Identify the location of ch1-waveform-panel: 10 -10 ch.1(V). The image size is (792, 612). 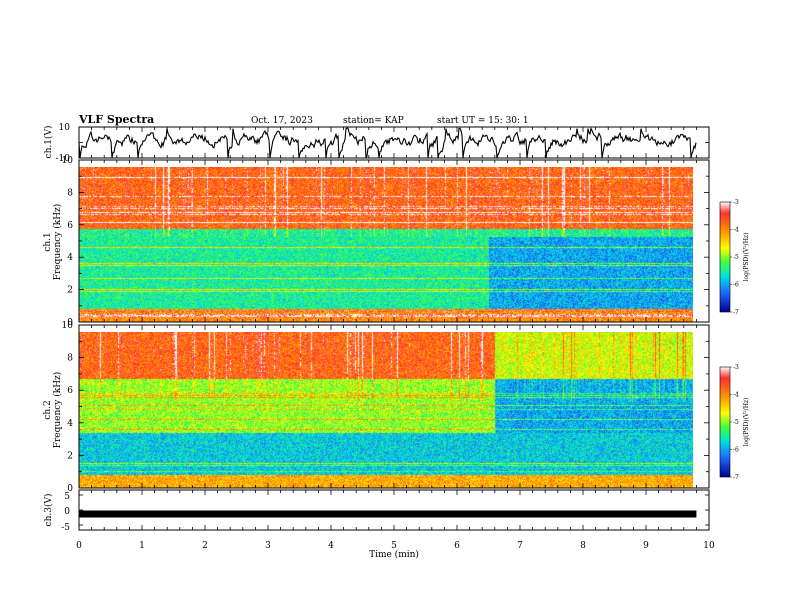
(376, 143).